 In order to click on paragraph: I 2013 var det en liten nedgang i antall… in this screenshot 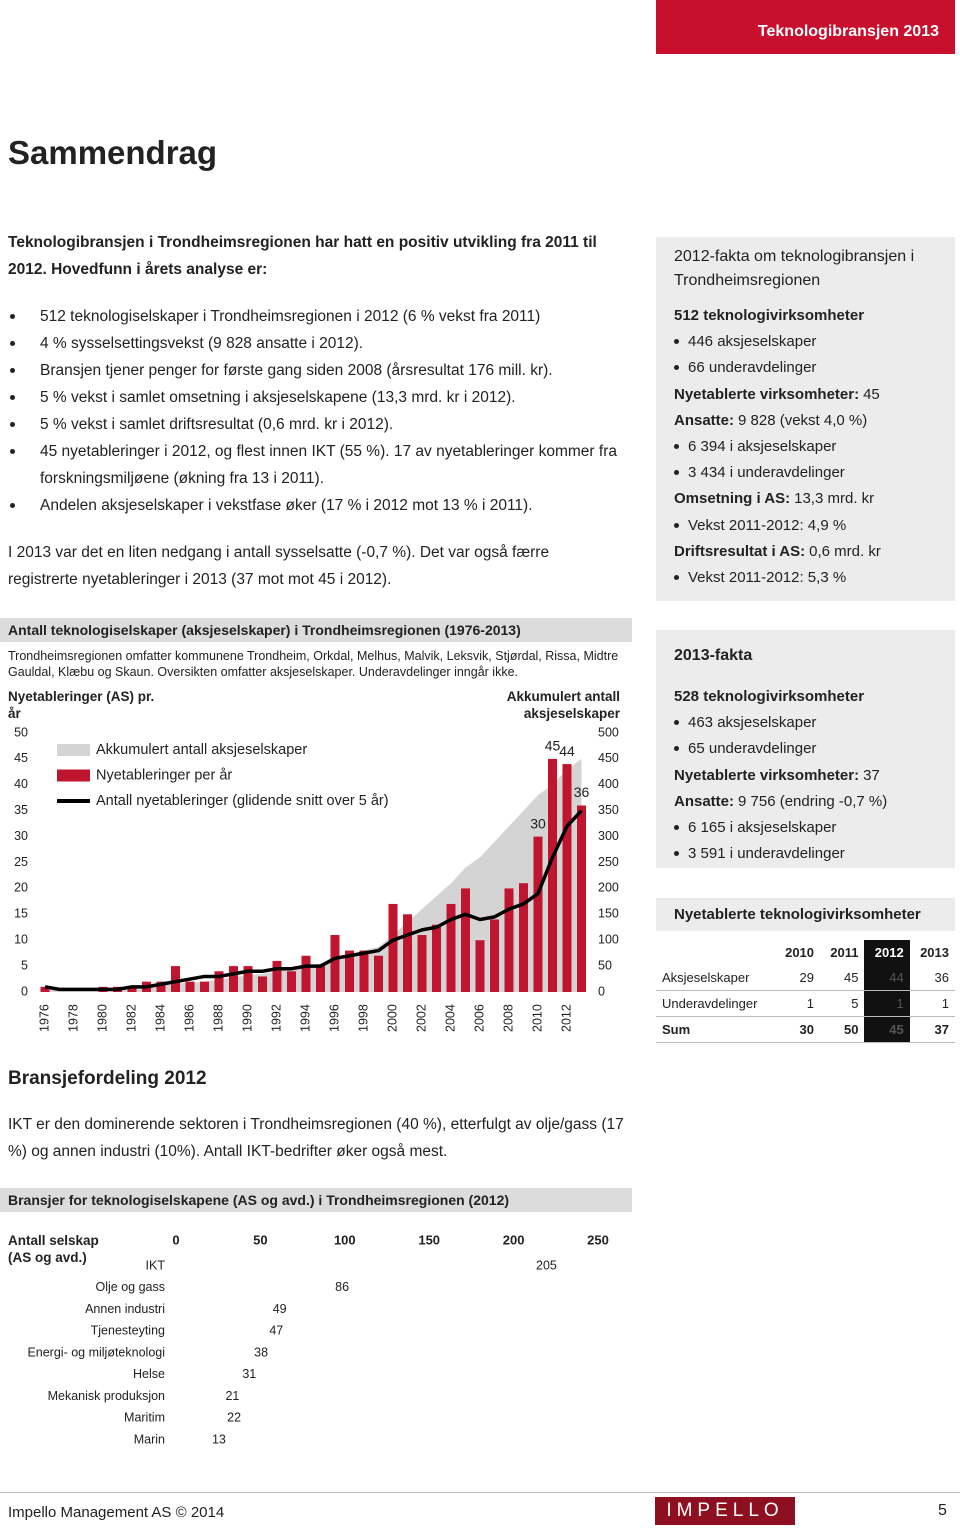, I will do `click(279, 566)`.